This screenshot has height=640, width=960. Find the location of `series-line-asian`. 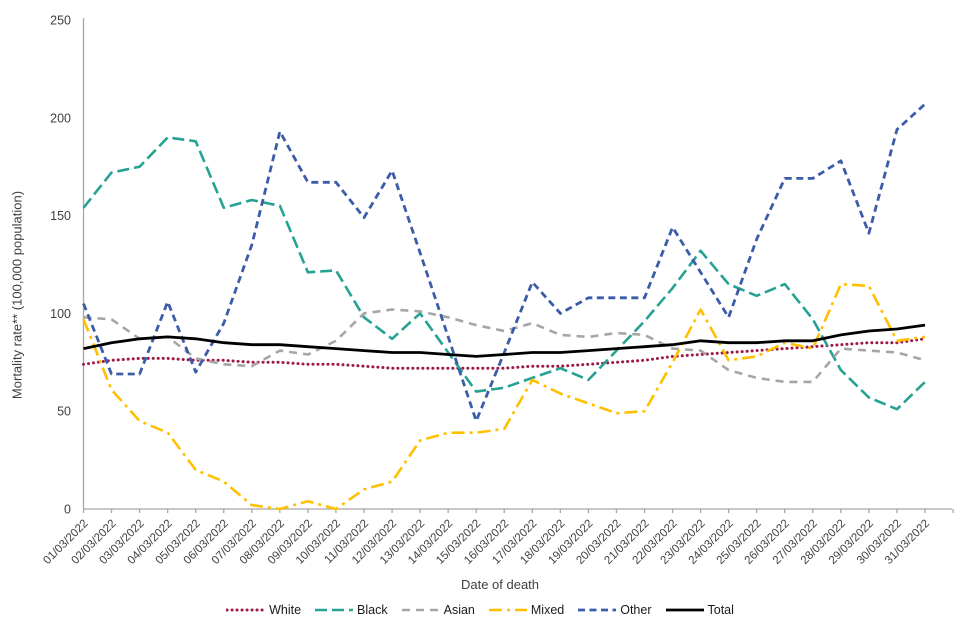

series-line-asian is located at coordinates (504, 346).